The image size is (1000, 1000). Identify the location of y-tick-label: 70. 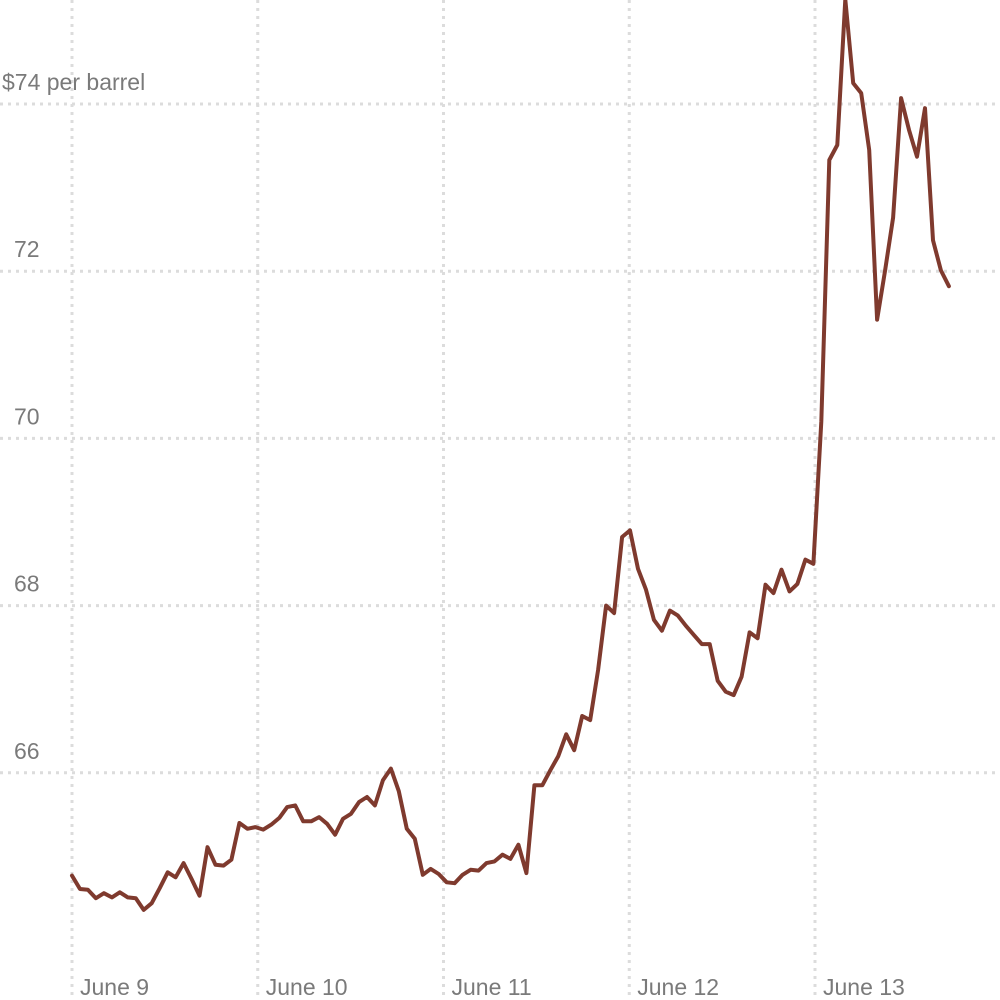
(27, 416).